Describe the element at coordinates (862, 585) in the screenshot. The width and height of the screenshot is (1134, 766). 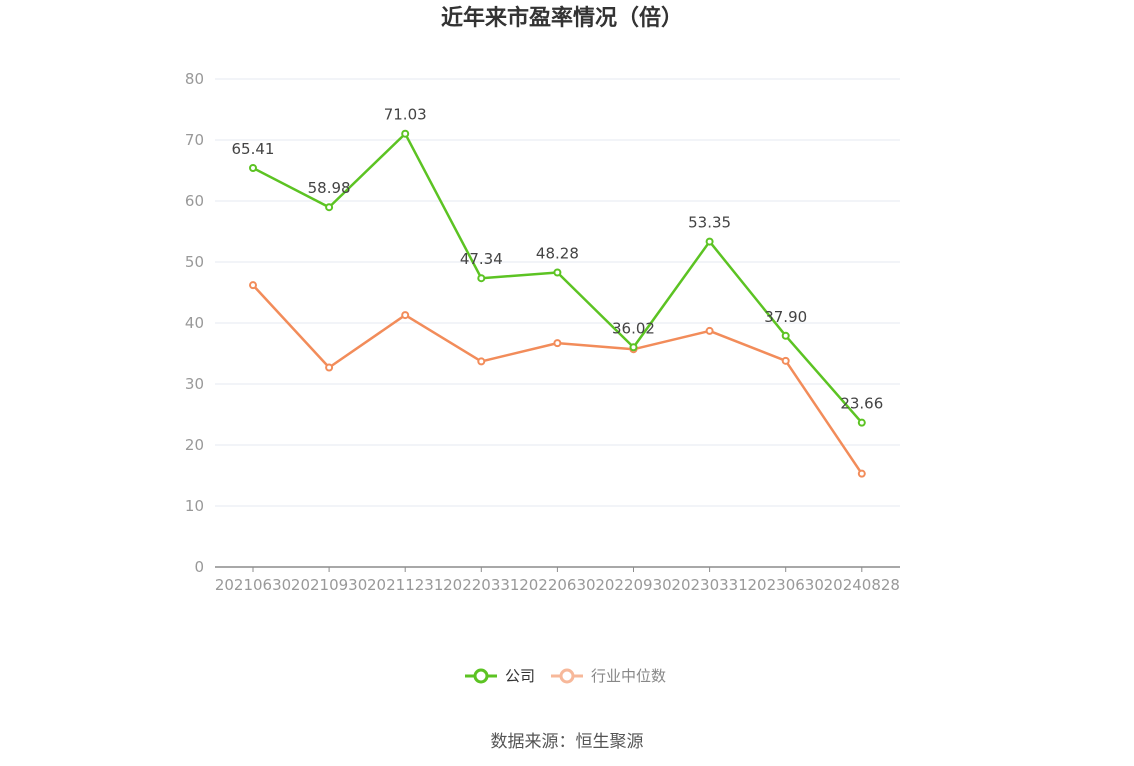
I see `x-tick-label: 20240828` at that location.